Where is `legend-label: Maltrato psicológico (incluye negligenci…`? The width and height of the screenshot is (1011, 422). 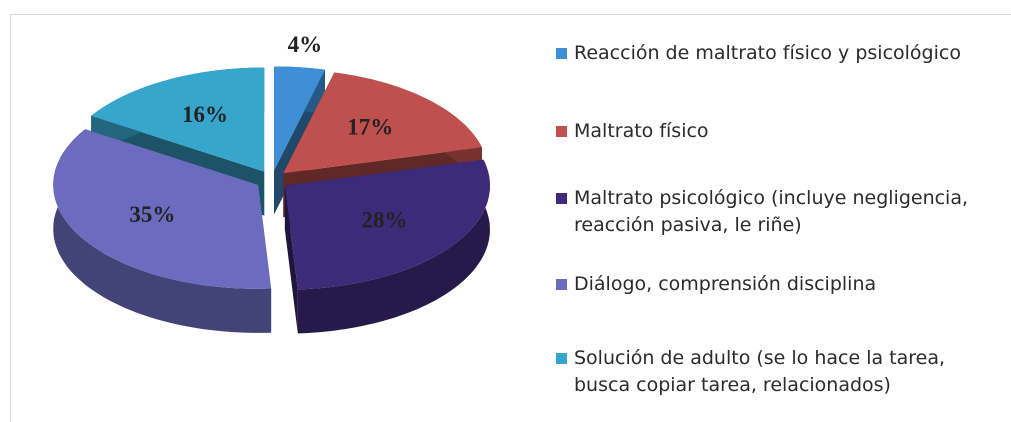
legend-label: Maltrato psicológico (incluye negligenci… is located at coordinates (771, 211).